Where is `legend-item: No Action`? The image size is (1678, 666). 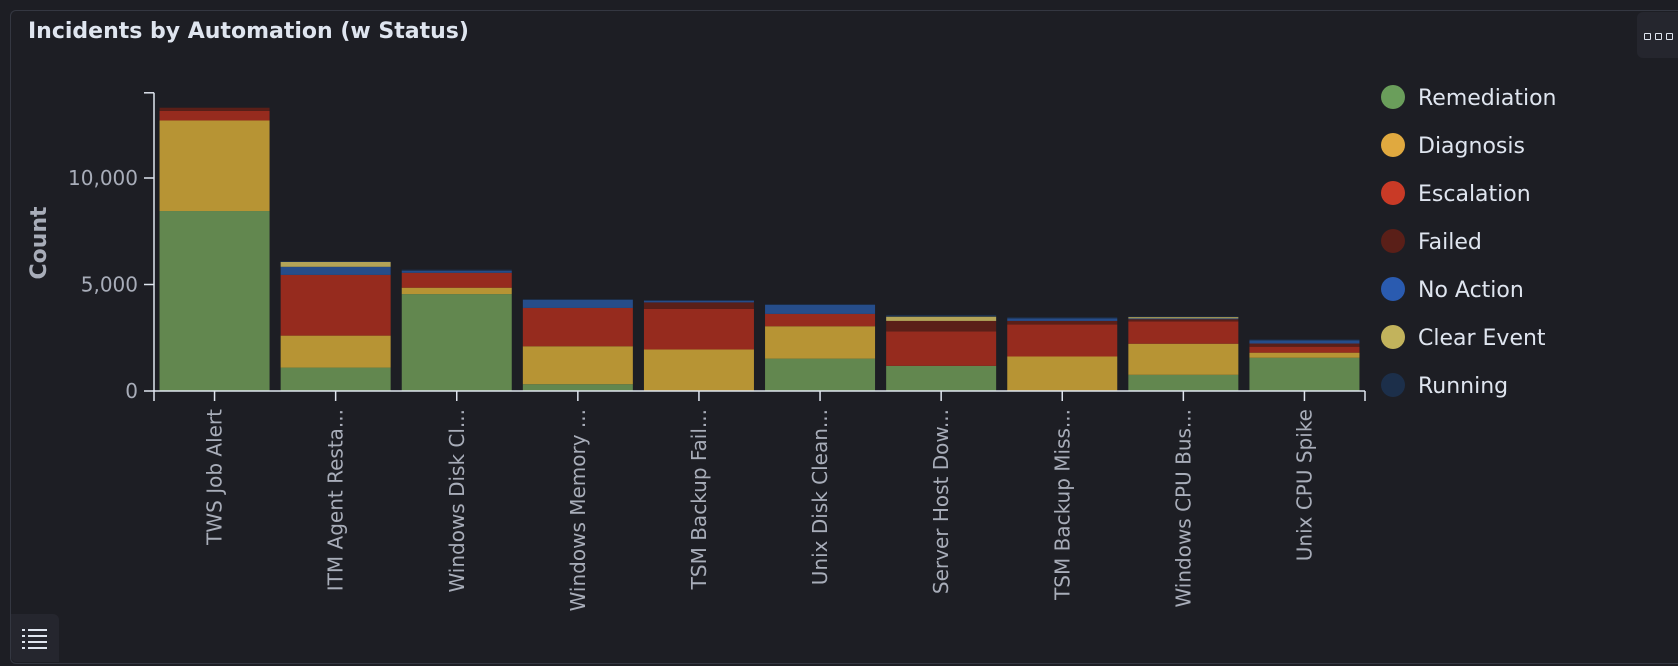 legend-item: No Action is located at coordinates (1452, 290).